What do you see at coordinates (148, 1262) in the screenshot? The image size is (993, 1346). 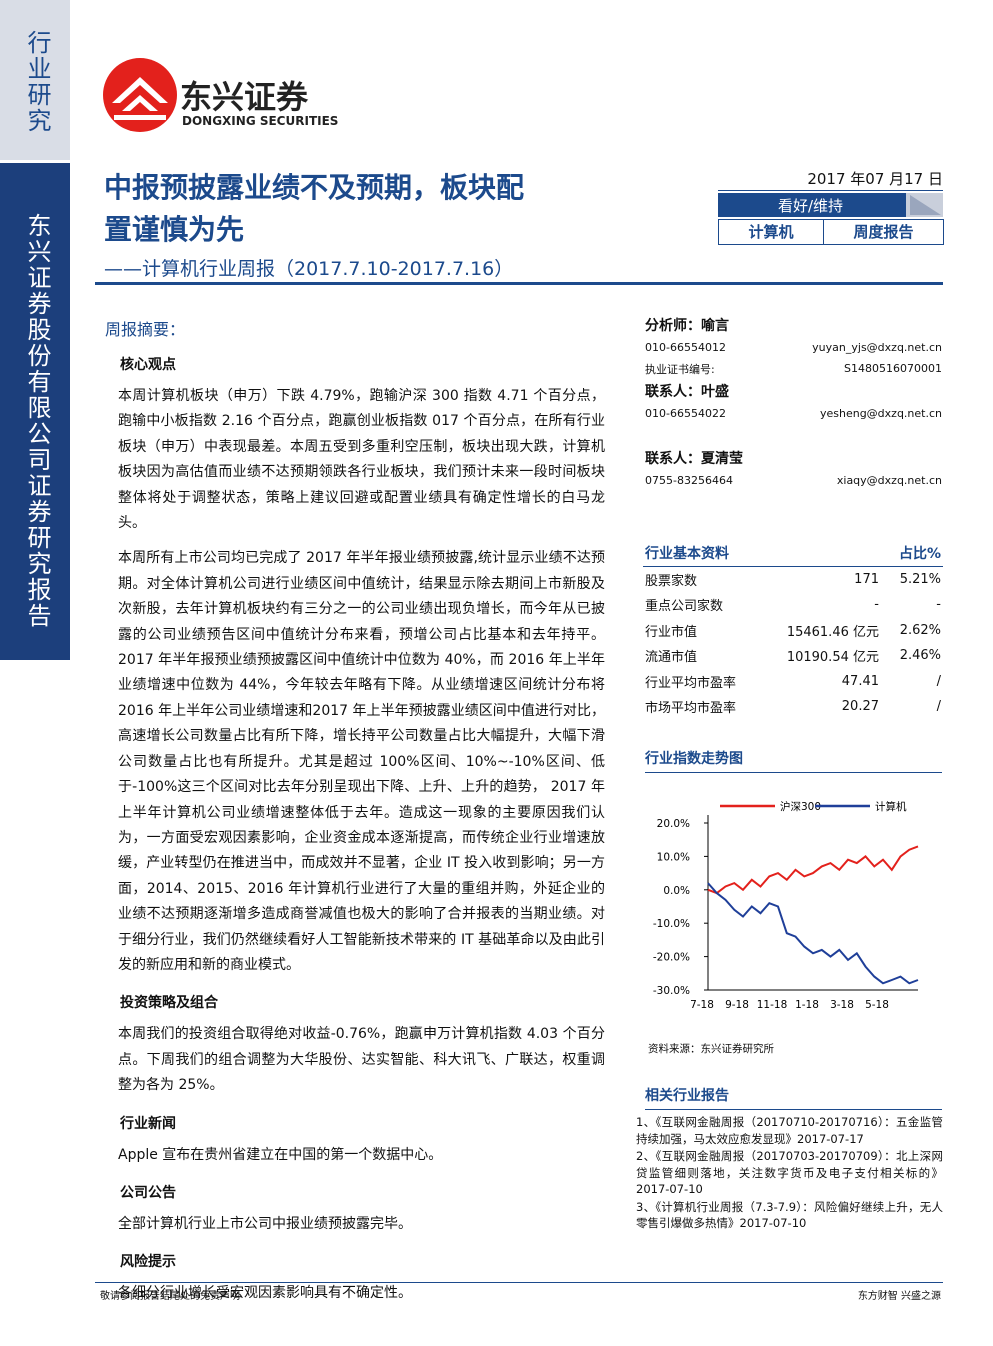 I see `section-title: 风险提示` at bounding box center [148, 1262].